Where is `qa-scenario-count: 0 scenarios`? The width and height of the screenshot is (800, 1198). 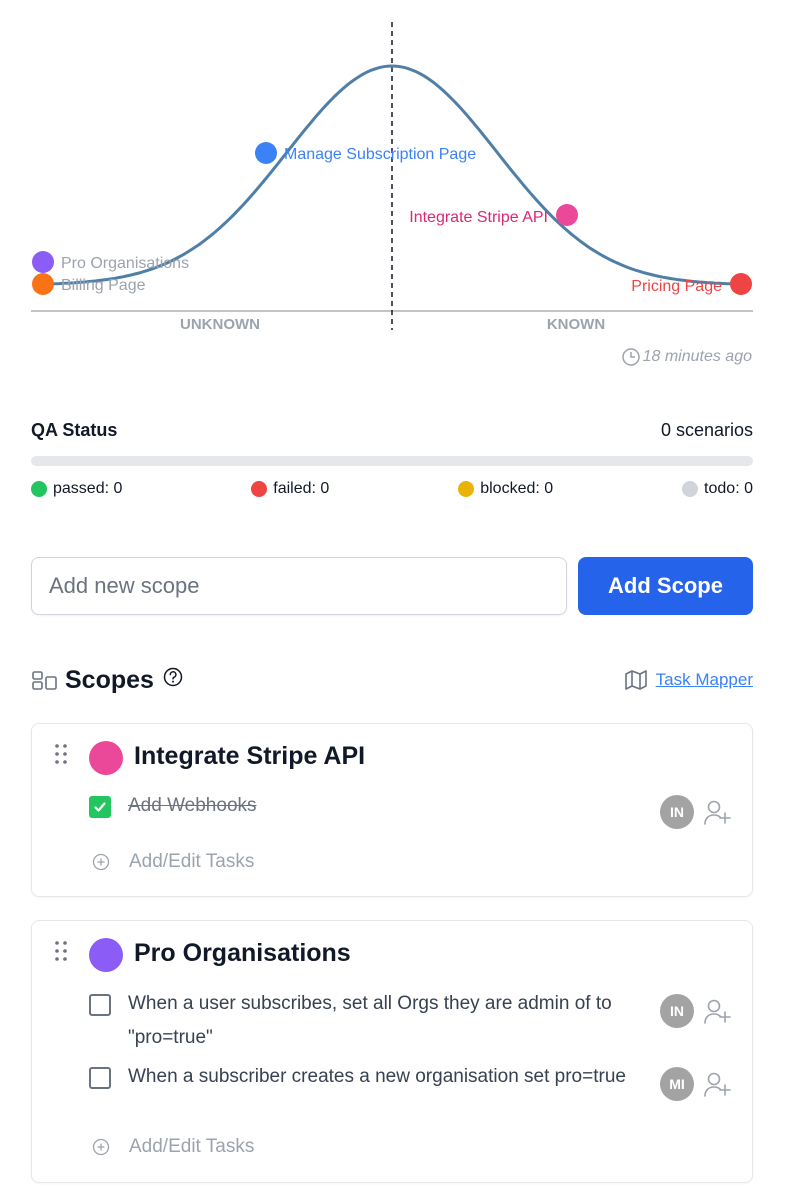 qa-scenario-count: 0 scenarios is located at coordinates (706, 429).